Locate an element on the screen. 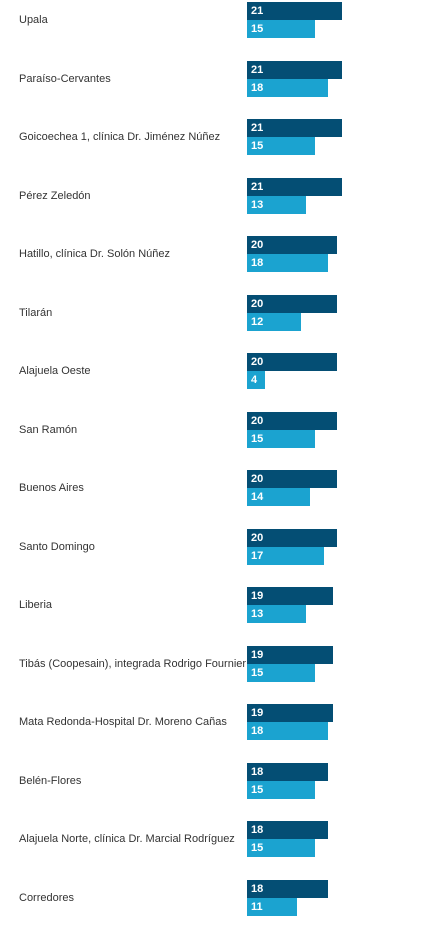 Image resolution: width=421 pixels, height=938 pixels. category-label: San Ramón is located at coordinates (48, 430).